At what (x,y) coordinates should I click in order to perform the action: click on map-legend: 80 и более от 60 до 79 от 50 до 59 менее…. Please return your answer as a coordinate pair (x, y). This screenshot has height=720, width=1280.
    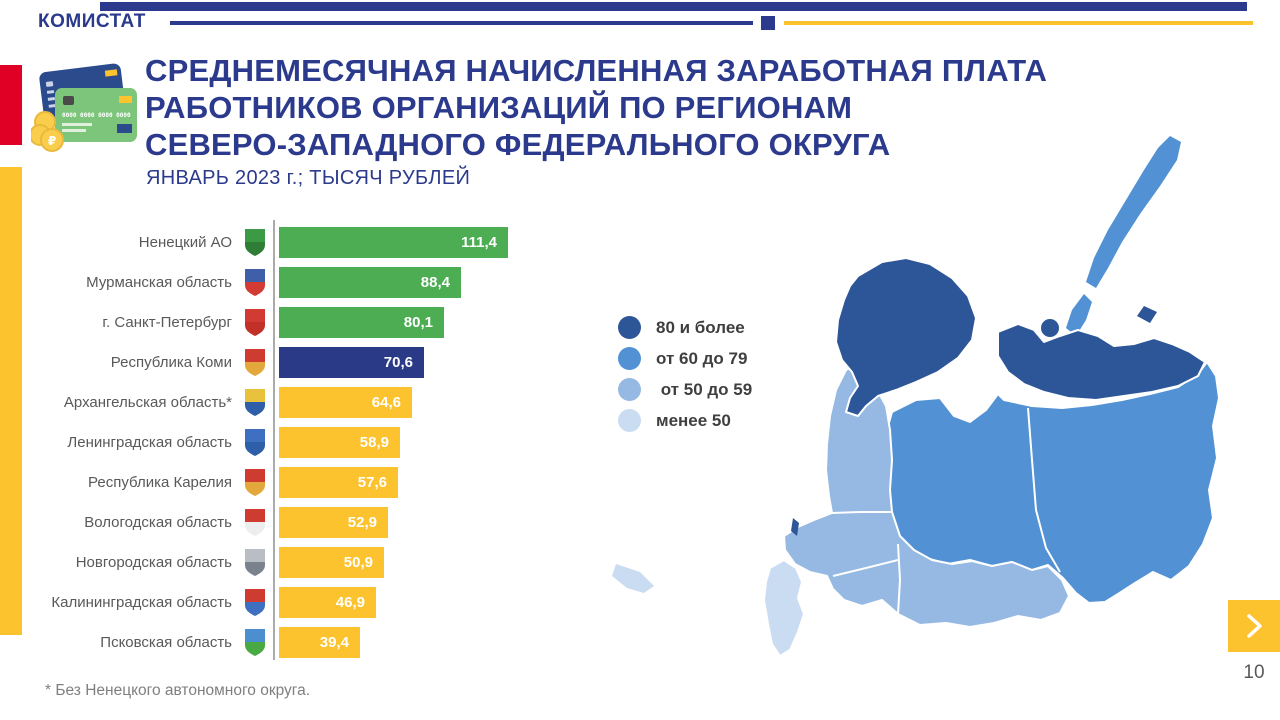
    Looking at the image, I should click on (685, 374).